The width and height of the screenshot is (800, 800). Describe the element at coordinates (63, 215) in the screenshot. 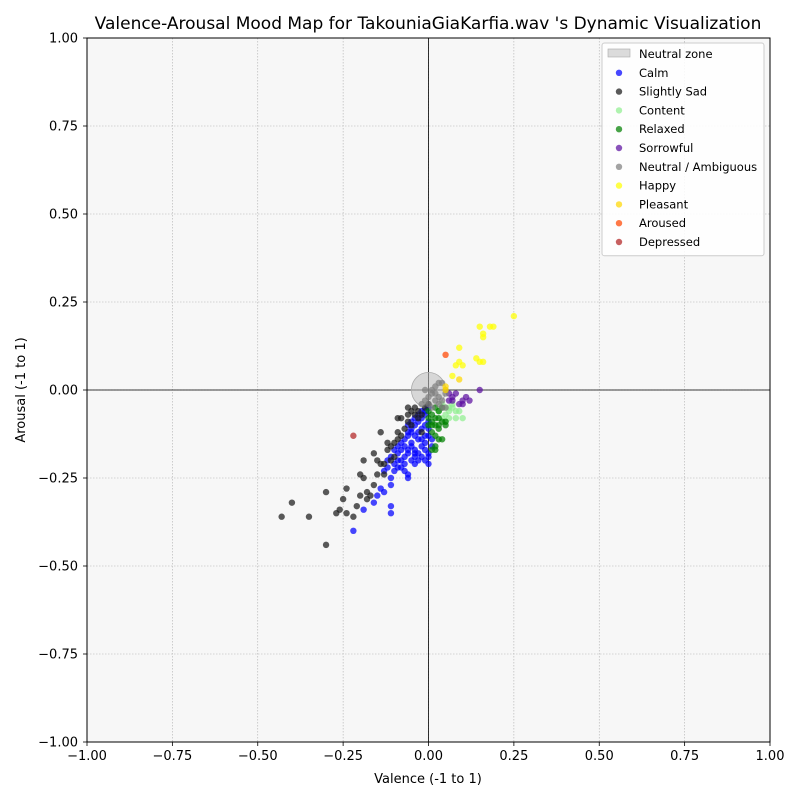

I see `y-tick-label: 0.50` at that location.